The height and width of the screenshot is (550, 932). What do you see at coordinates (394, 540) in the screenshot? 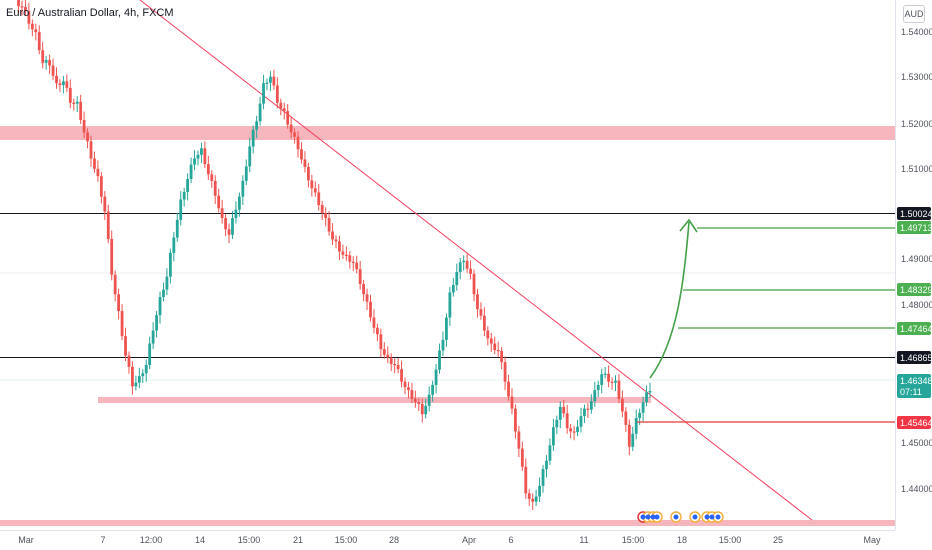
I see `time-tick: 28` at bounding box center [394, 540].